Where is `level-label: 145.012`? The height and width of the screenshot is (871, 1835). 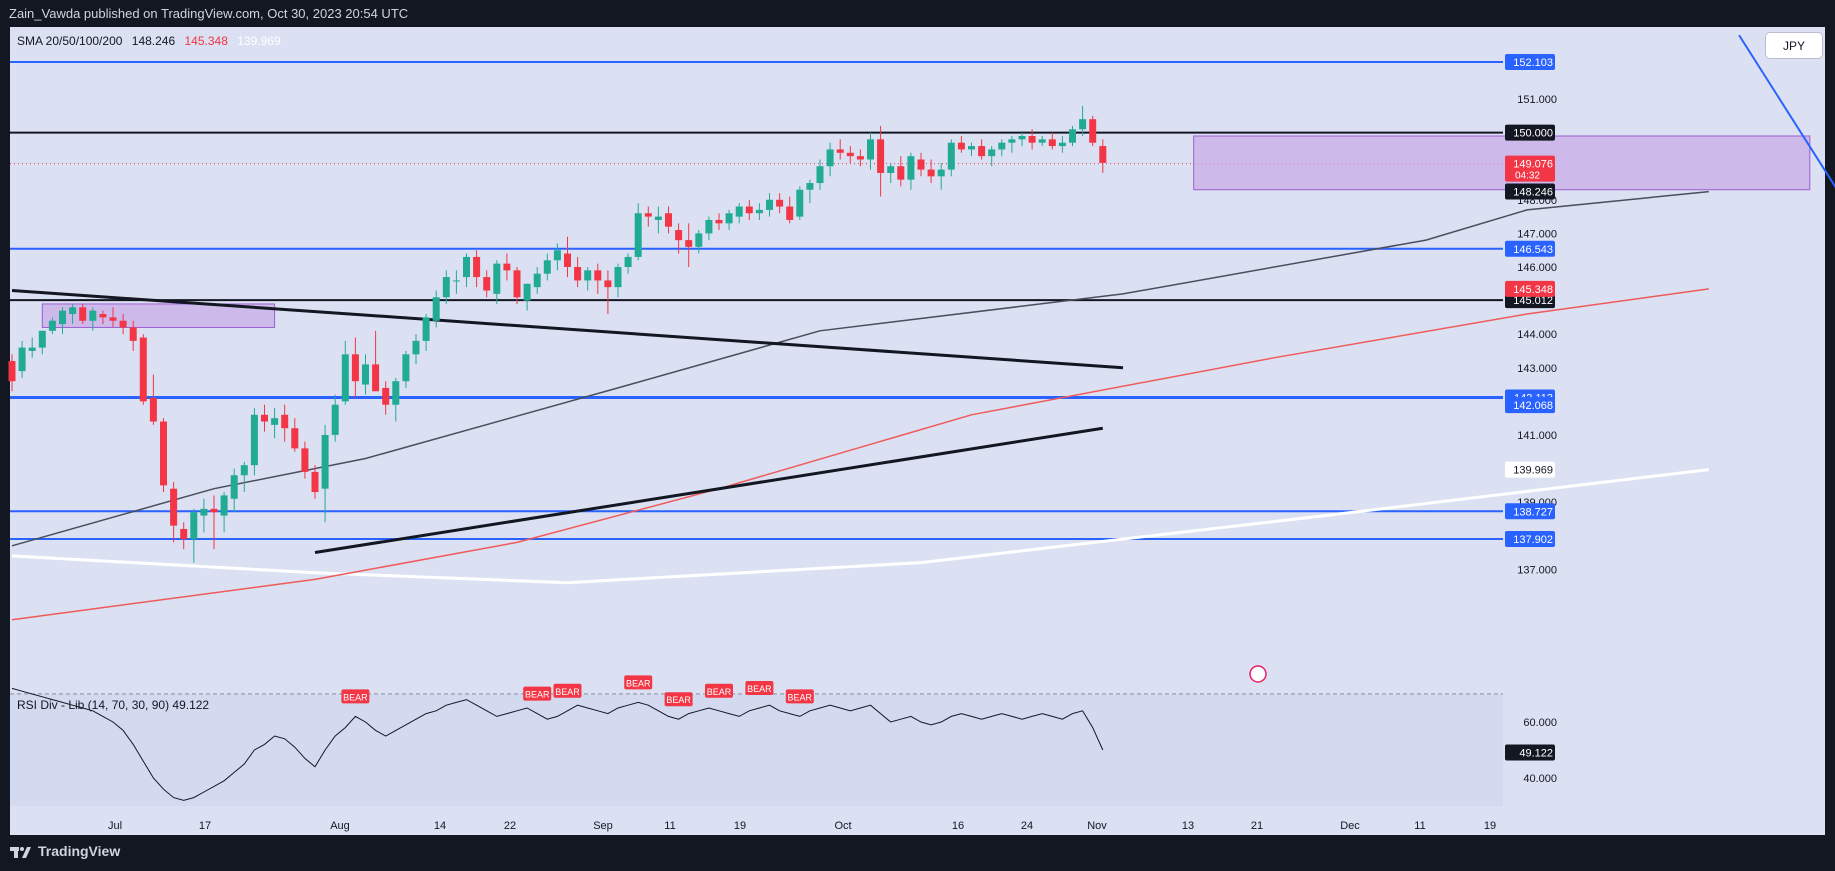
level-label: 145.012 is located at coordinates (1533, 301).